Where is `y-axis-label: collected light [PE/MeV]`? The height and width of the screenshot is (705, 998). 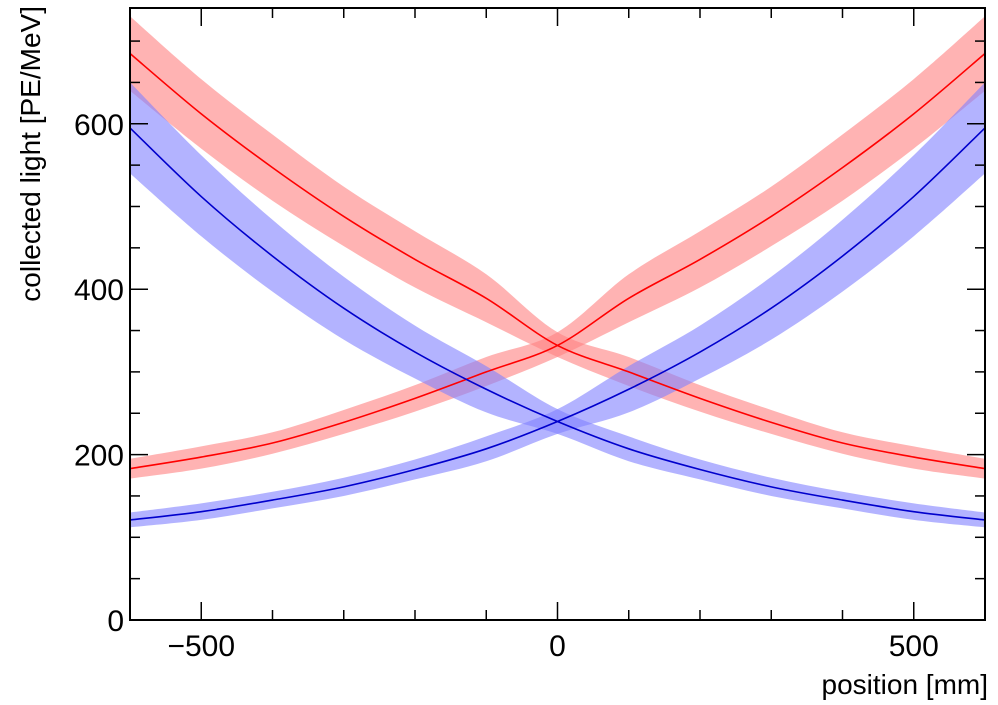
y-axis-label: collected light [PE/MeV] is located at coordinates (30, 154).